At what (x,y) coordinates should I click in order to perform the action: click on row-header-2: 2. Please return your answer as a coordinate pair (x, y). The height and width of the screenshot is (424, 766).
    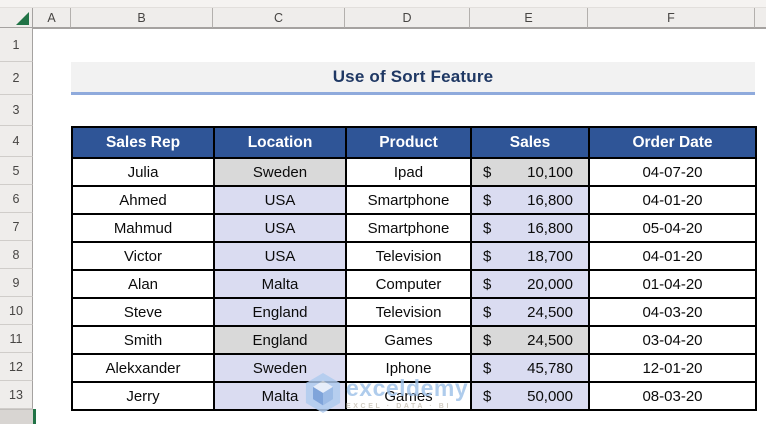
    Looking at the image, I should click on (16, 78).